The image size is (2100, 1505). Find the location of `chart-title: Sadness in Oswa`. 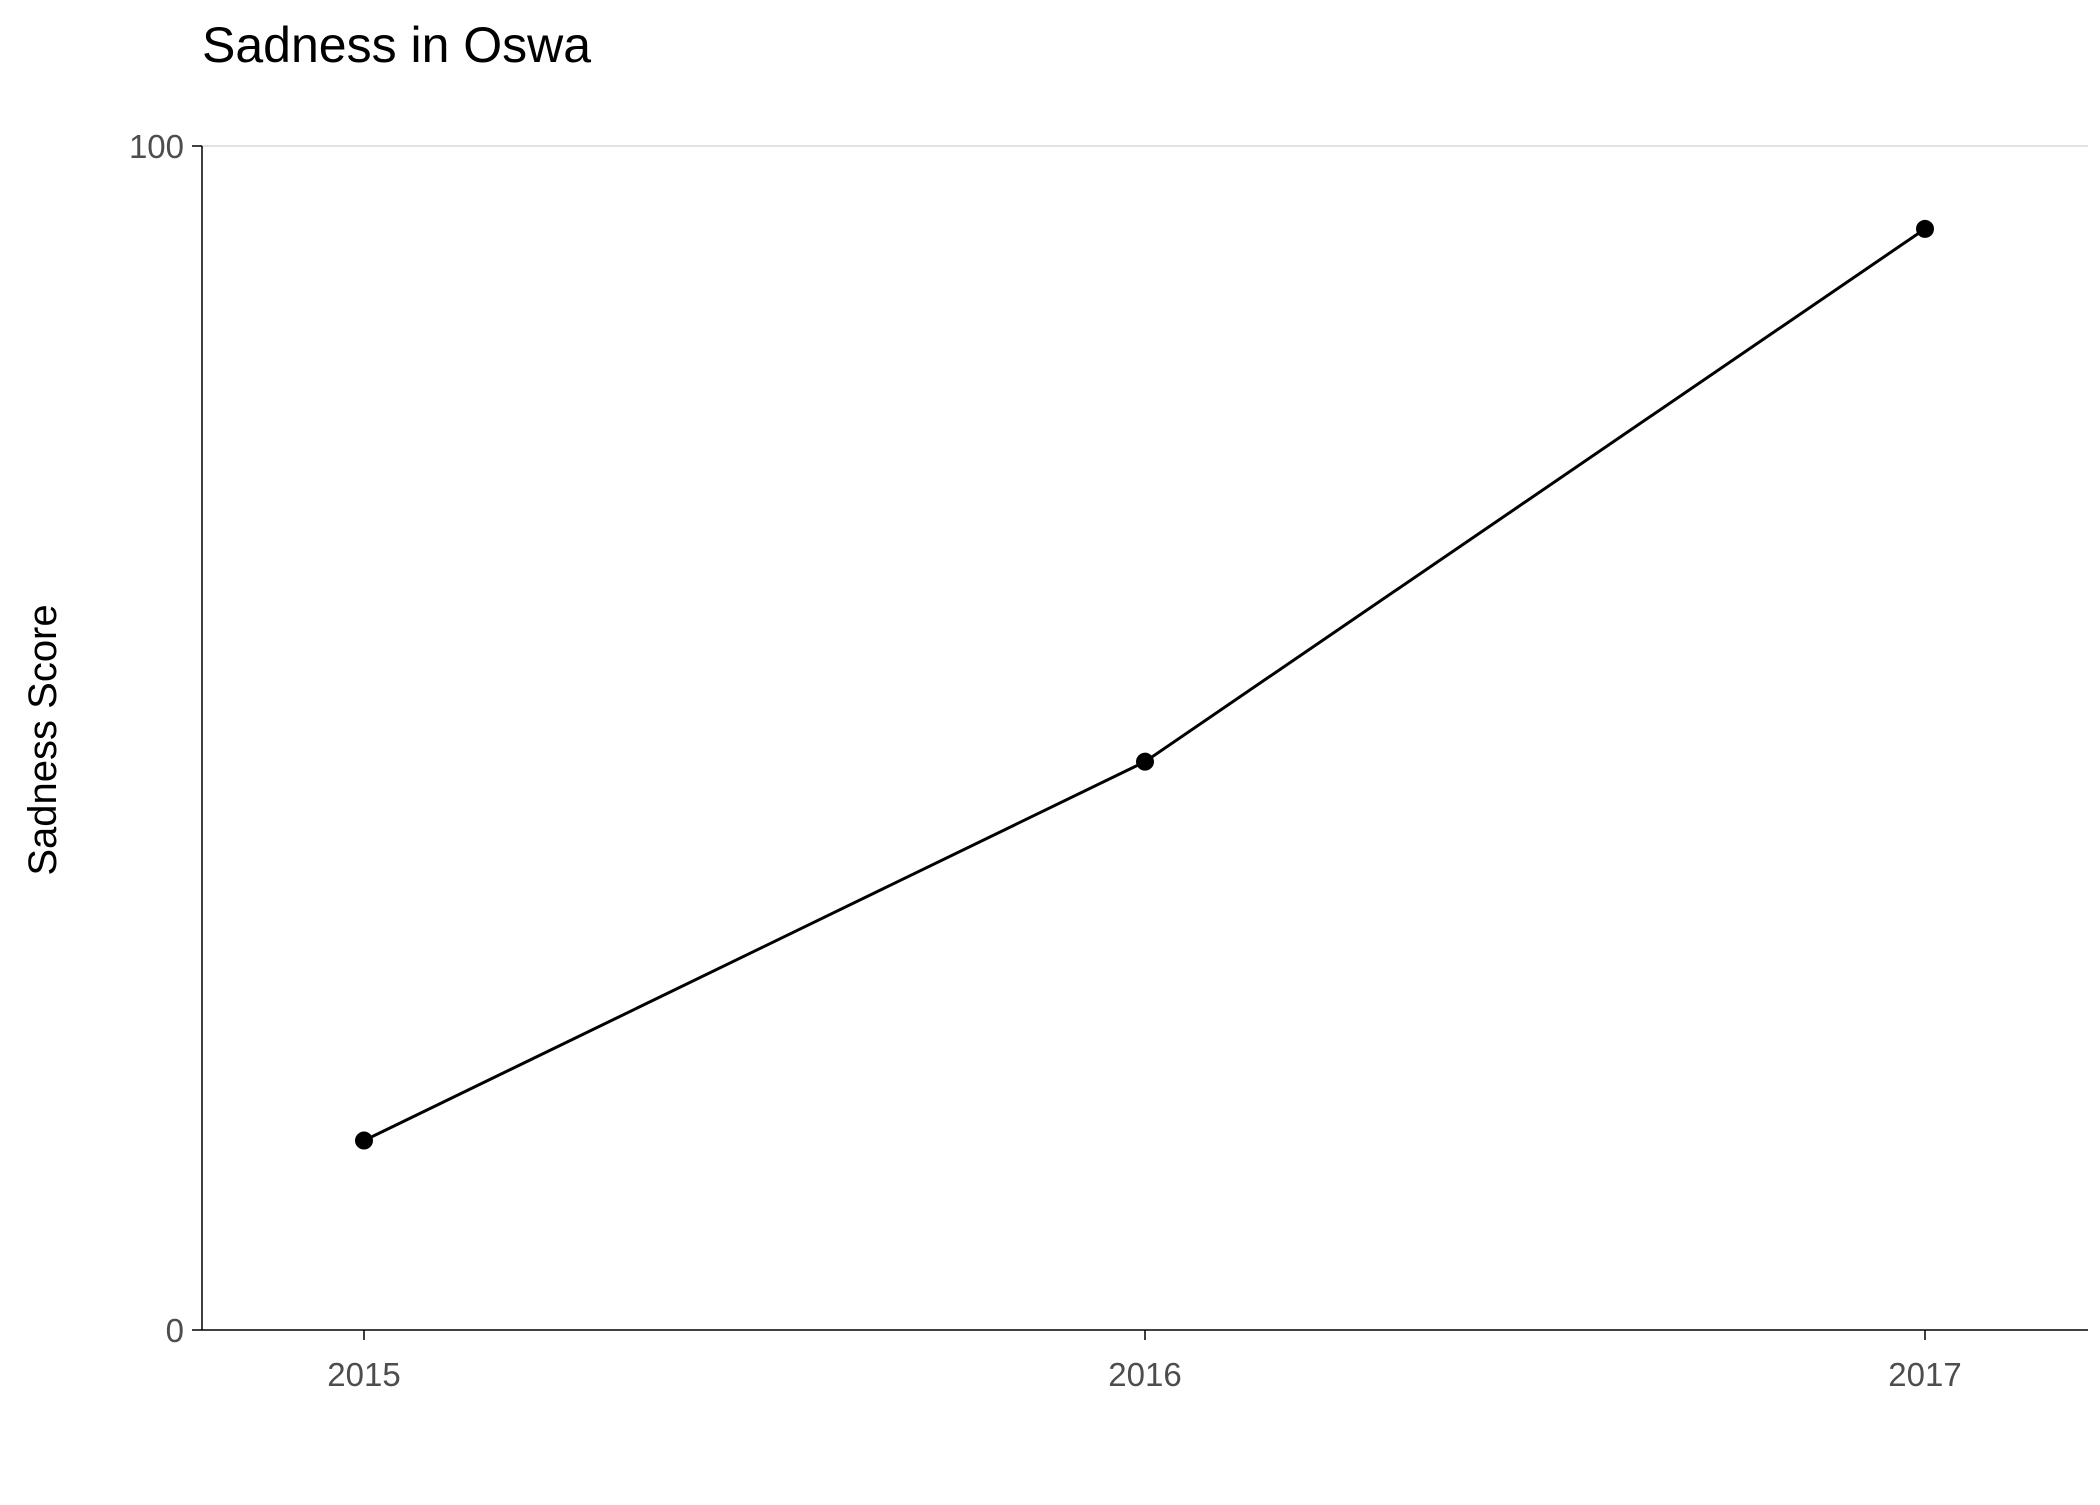

chart-title: Sadness in Oswa is located at coordinates (396, 45).